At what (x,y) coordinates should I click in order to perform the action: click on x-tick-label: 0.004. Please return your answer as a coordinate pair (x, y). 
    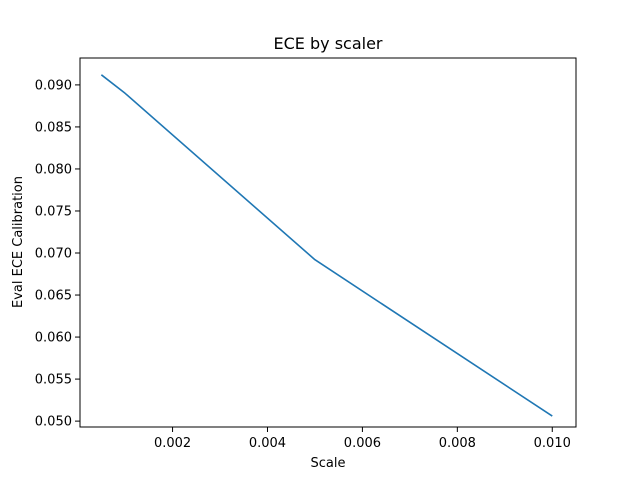
    Looking at the image, I should click on (267, 443).